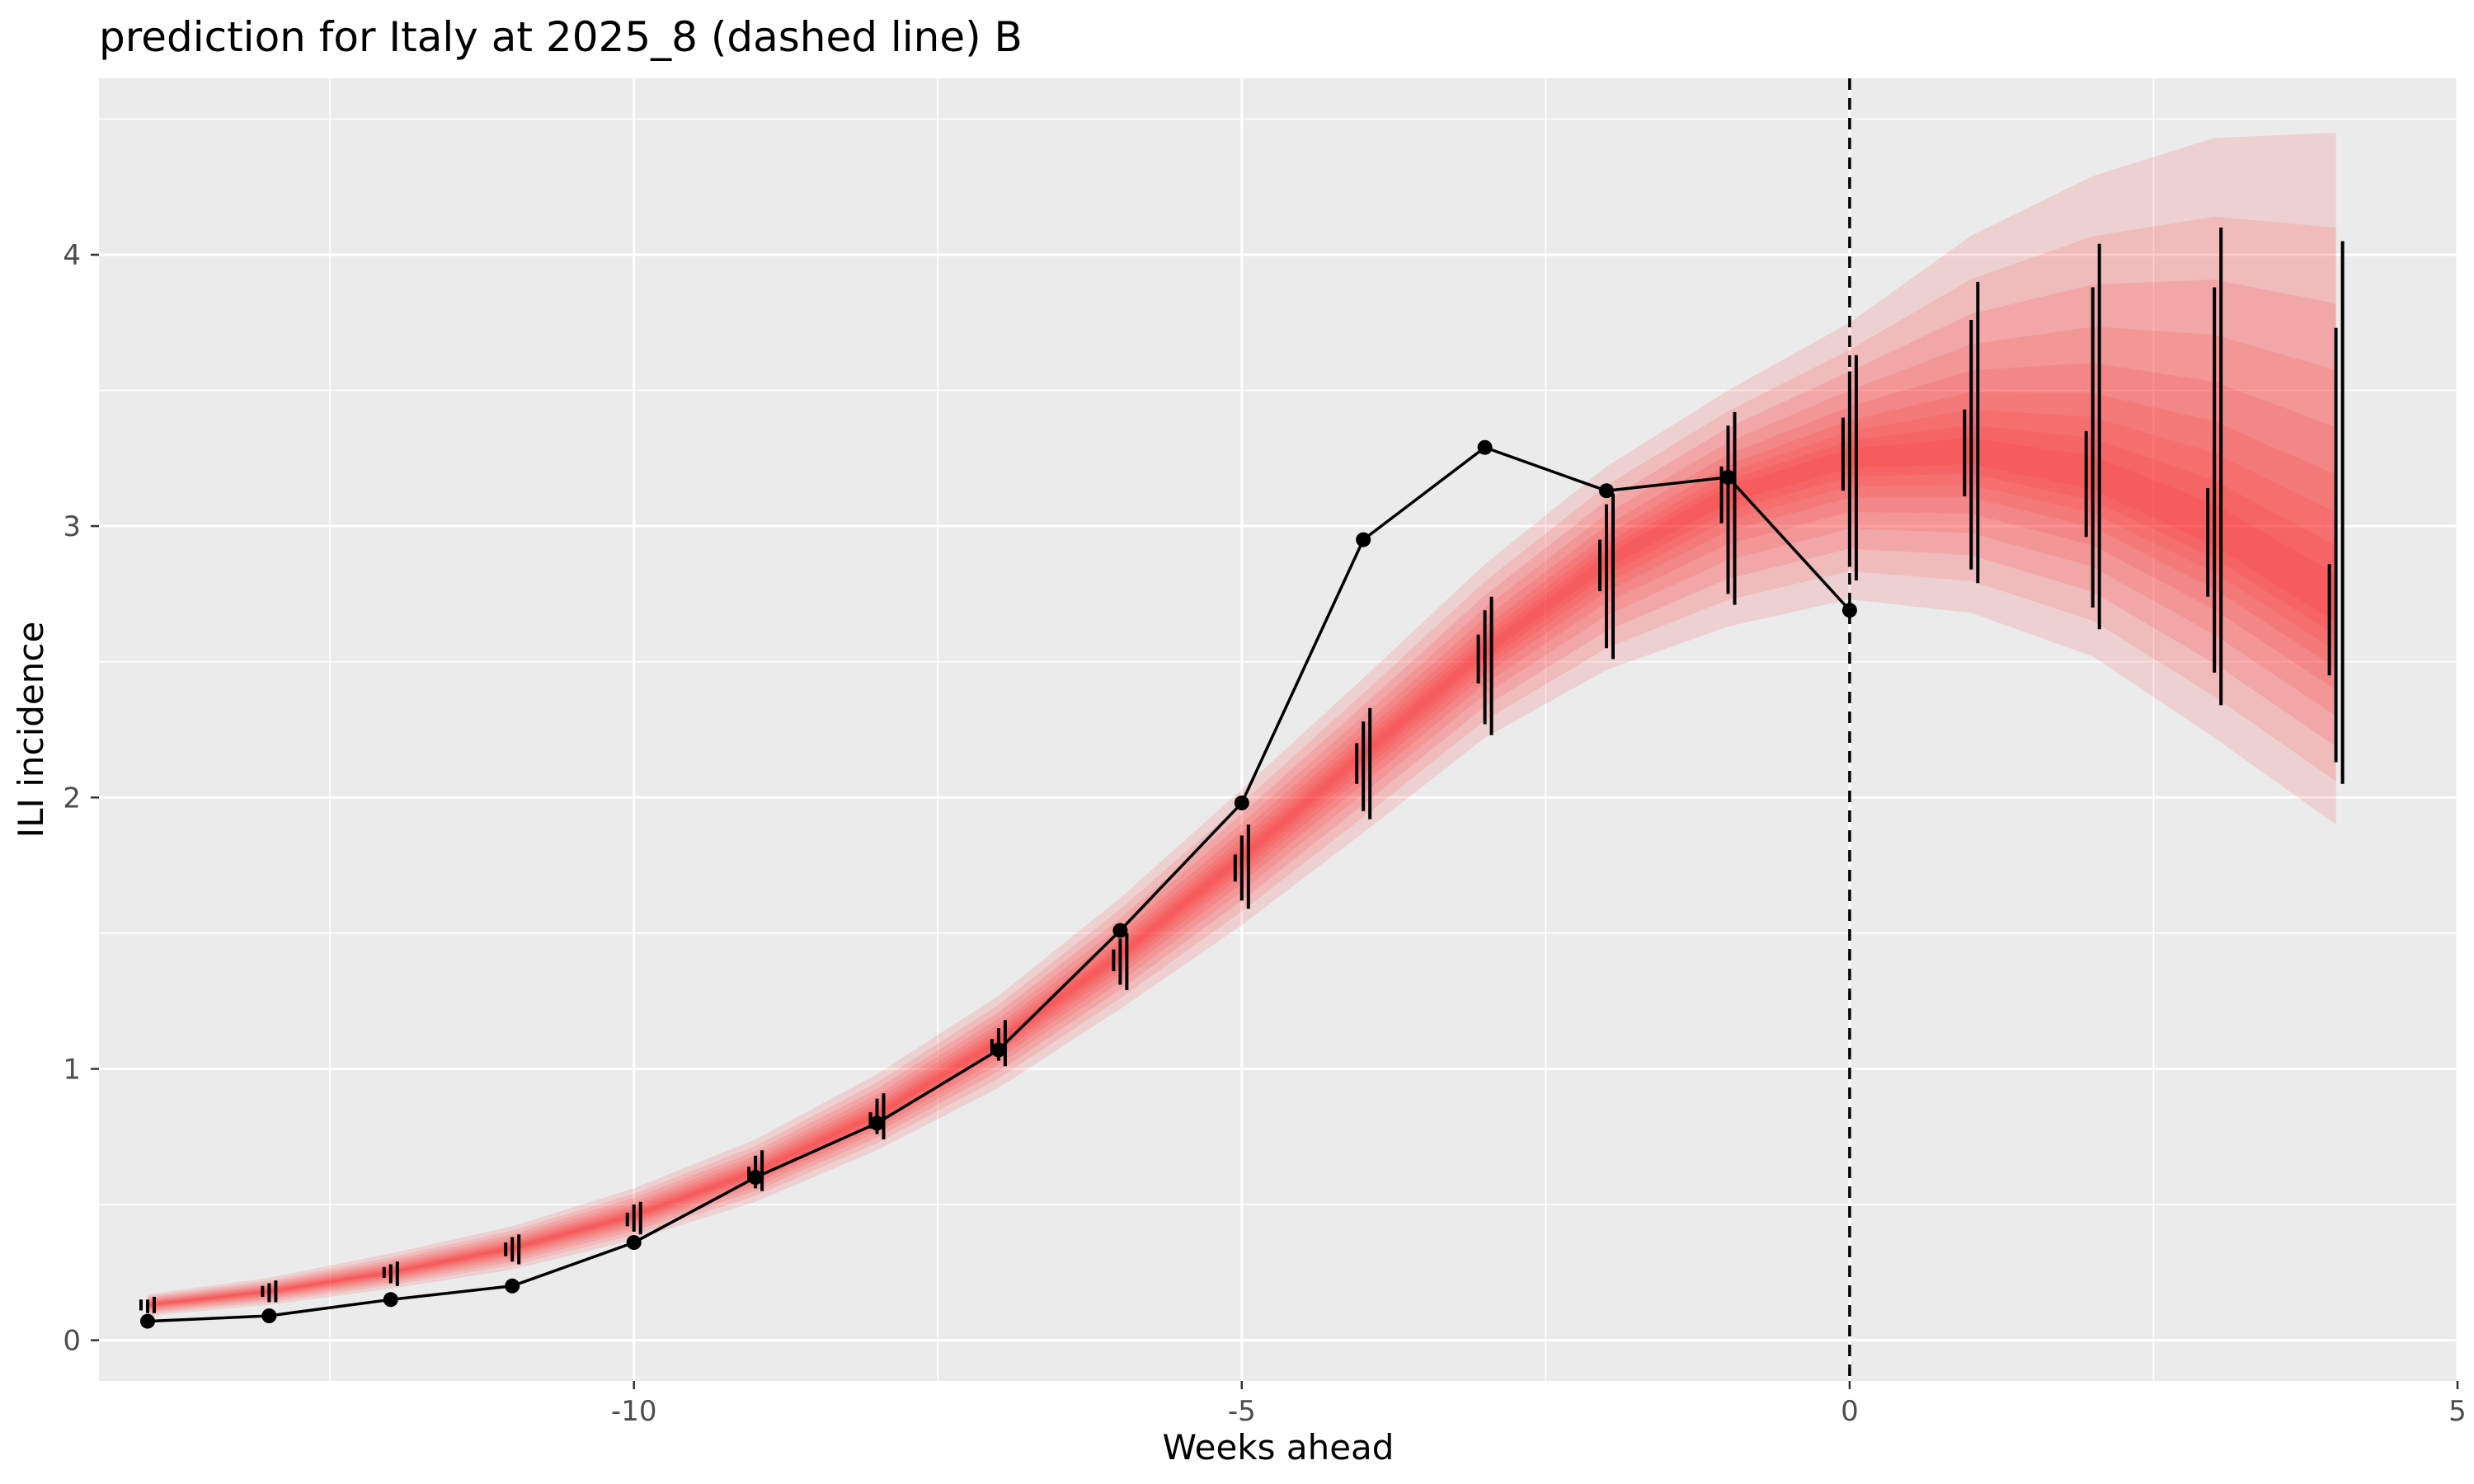 The image size is (2474, 1484). What do you see at coordinates (72, 1070) in the screenshot?
I see `y-tick-label: 1` at bounding box center [72, 1070].